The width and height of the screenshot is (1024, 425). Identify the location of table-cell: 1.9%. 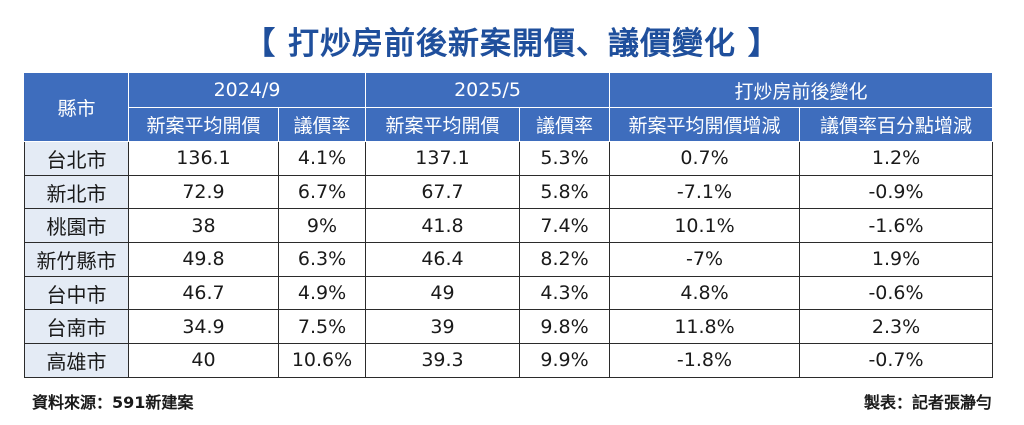
(896, 259).